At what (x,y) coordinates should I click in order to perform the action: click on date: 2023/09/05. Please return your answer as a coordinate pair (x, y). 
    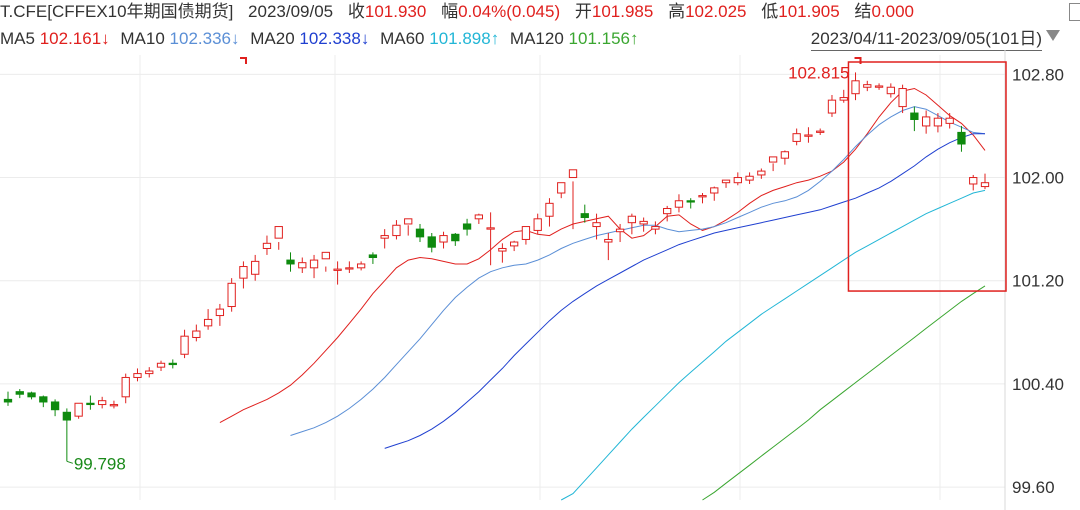
    Looking at the image, I should click on (291, 11).